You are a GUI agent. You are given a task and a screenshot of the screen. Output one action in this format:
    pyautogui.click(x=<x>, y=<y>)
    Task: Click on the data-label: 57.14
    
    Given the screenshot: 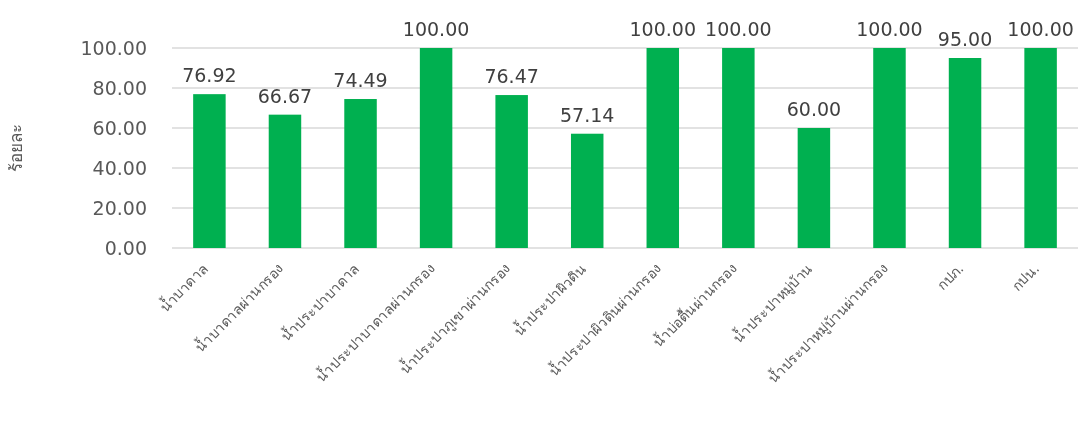 What is the action you would take?
    pyautogui.click(x=587, y=114)
    